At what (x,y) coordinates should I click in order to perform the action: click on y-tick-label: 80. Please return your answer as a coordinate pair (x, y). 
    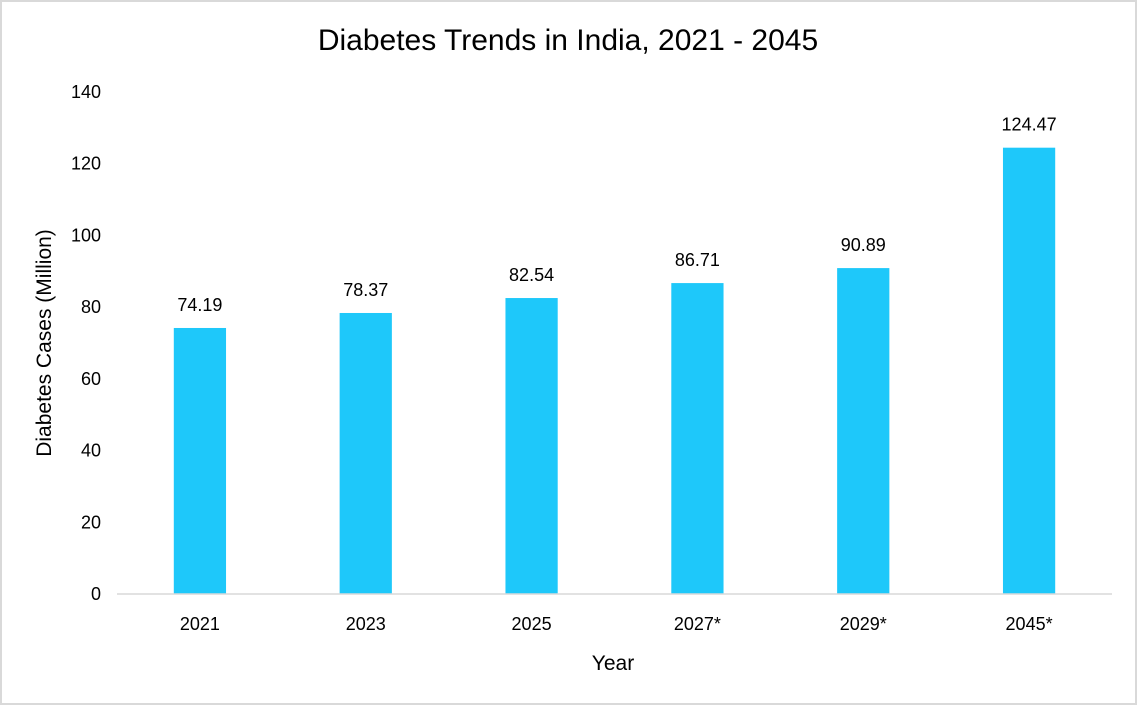
    Looking at the image, I should click on (91, 307).